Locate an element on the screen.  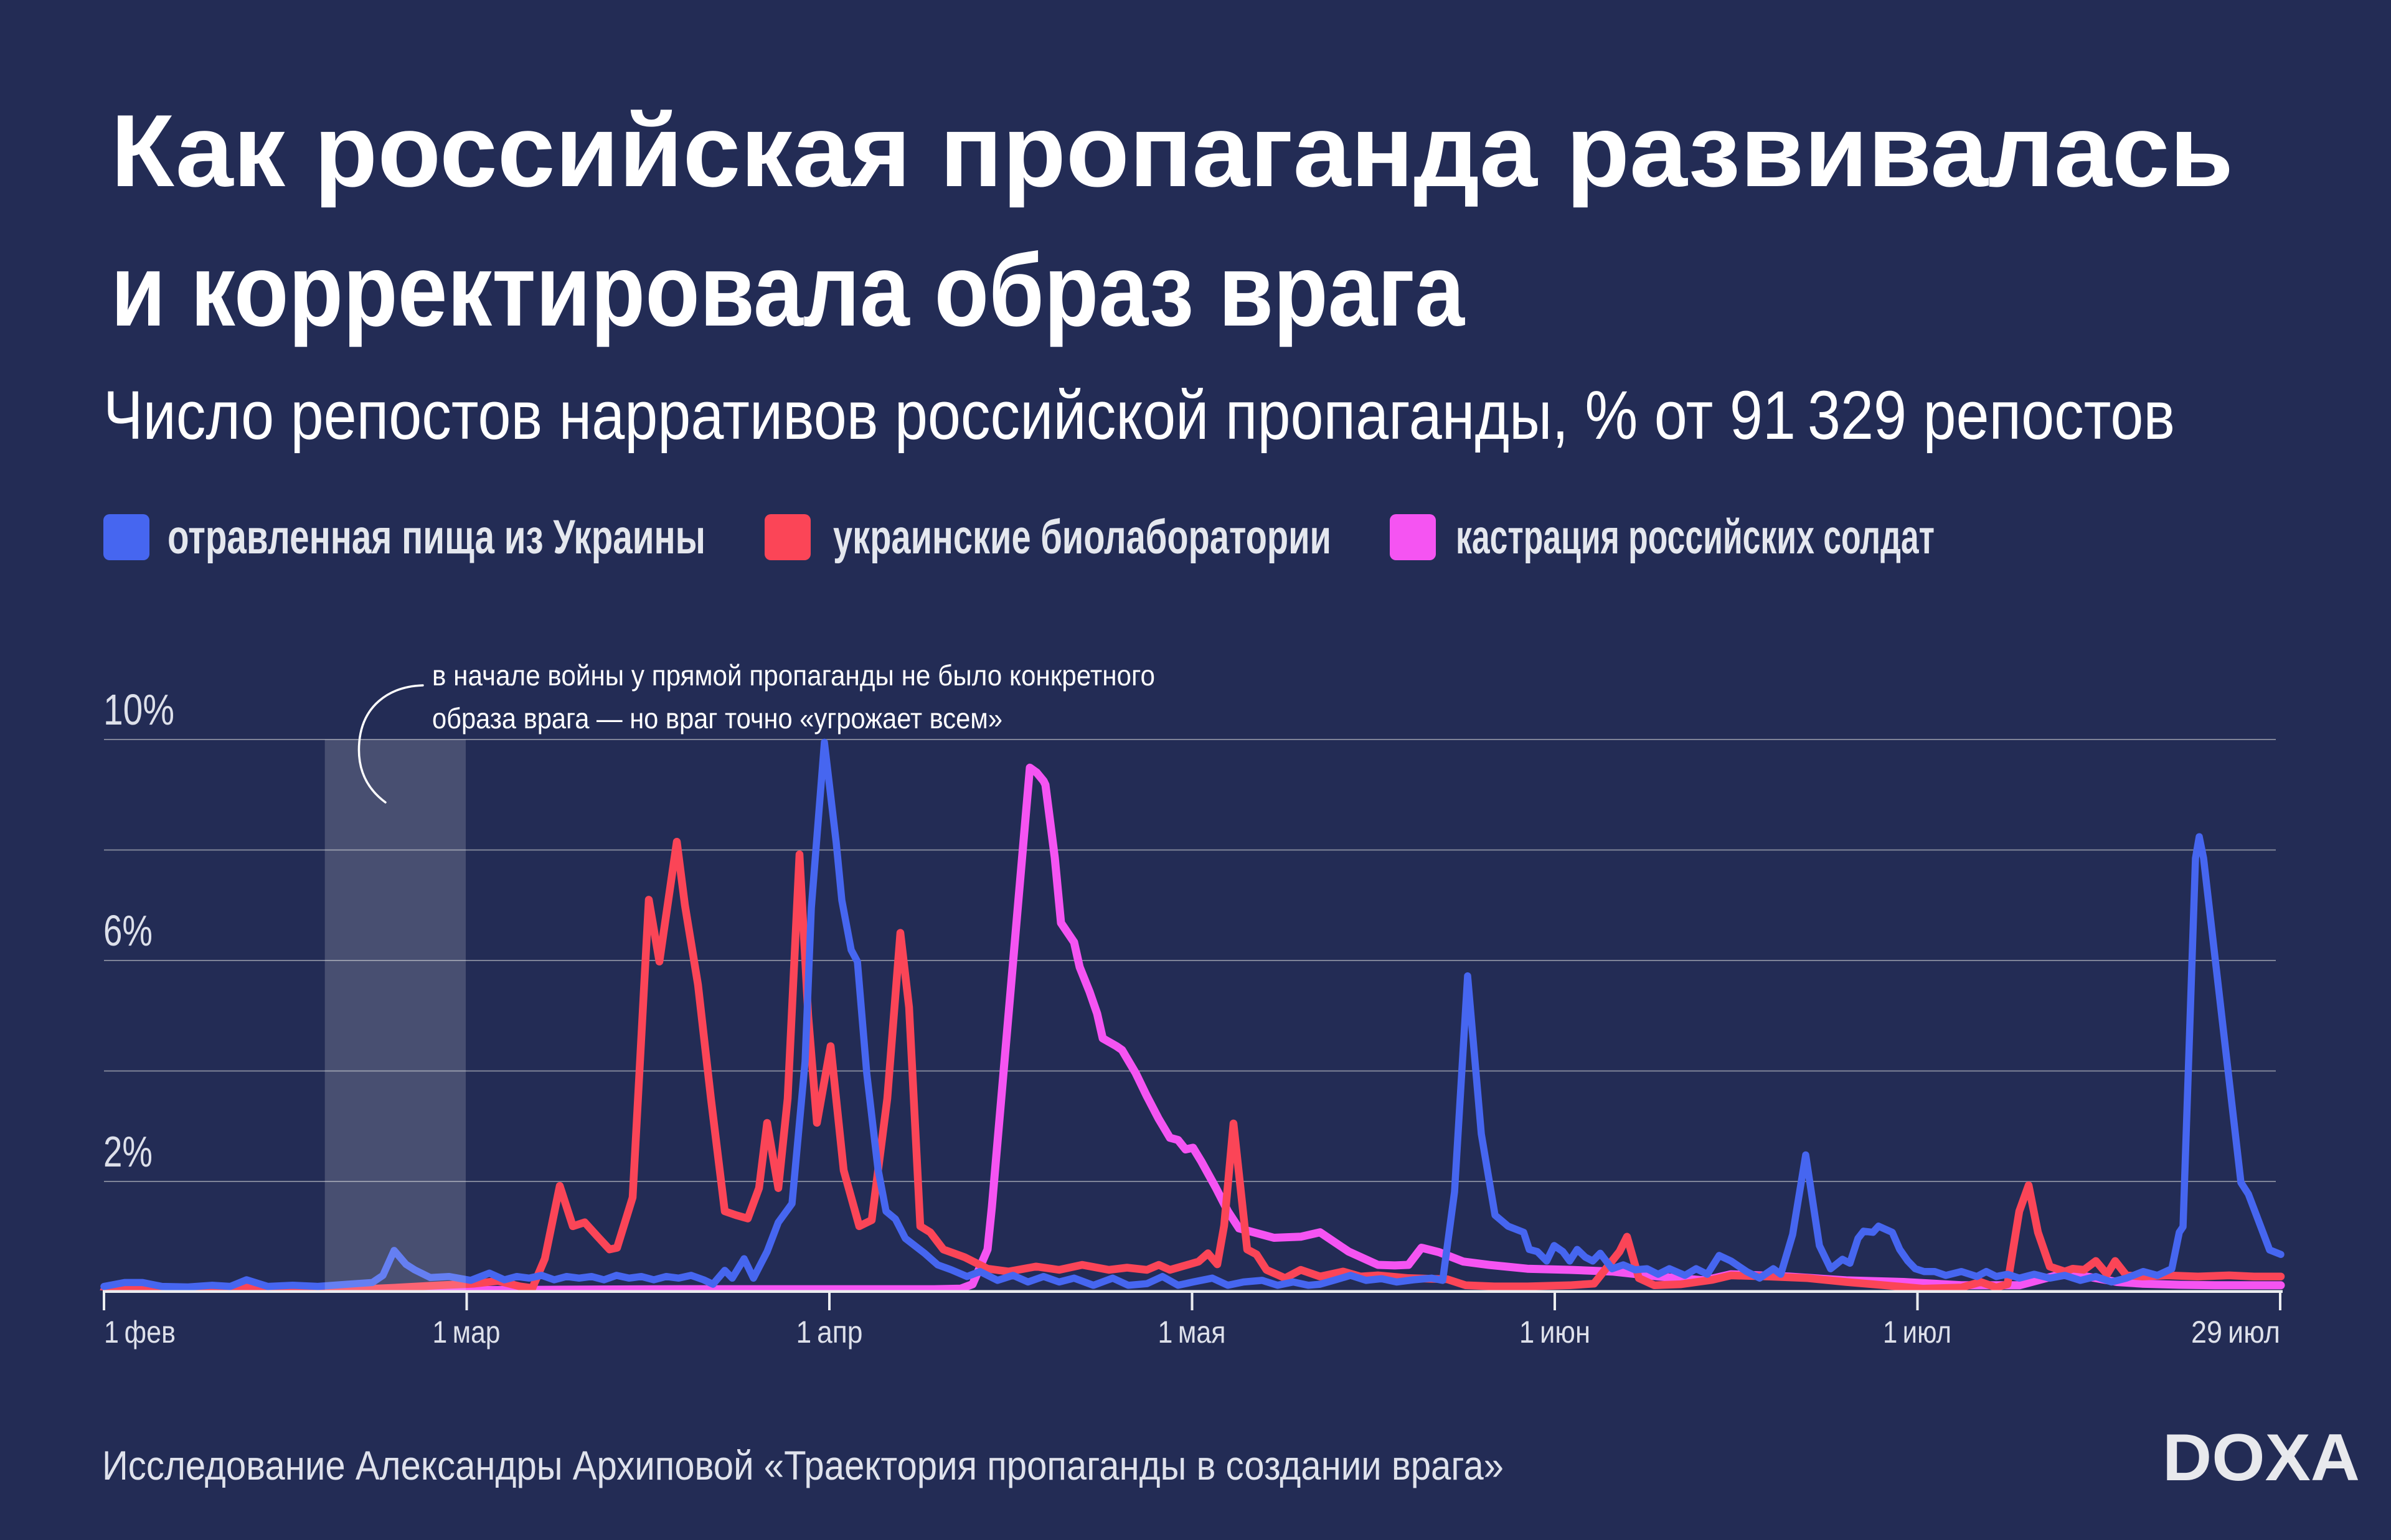
svg-text: 1 фев is located at coordinates (140, 1332).